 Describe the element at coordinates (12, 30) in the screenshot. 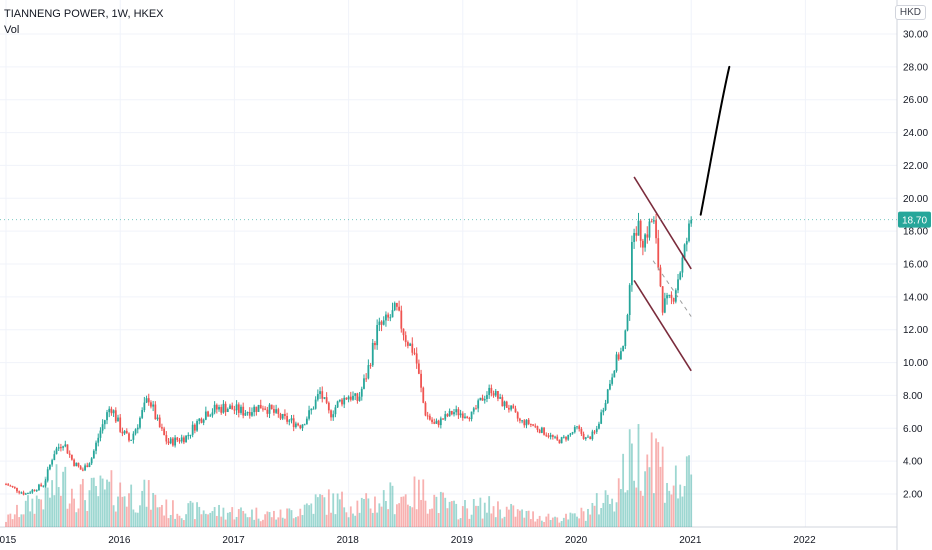

I see `volume-label: Vol` at that location.